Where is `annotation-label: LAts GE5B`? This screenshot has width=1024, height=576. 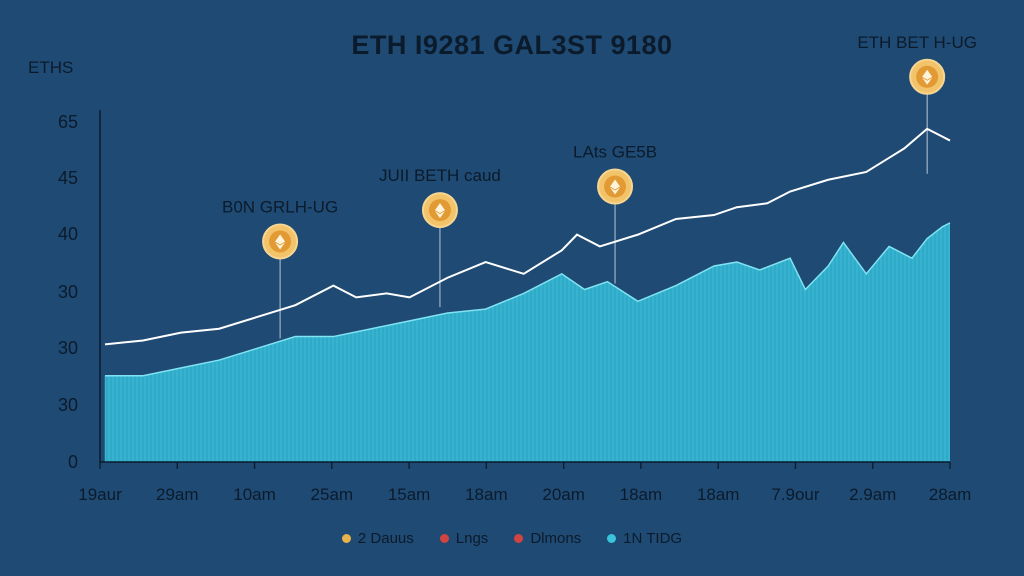 annotation-label: LAts GE5B is located at coordinates (615, 152).